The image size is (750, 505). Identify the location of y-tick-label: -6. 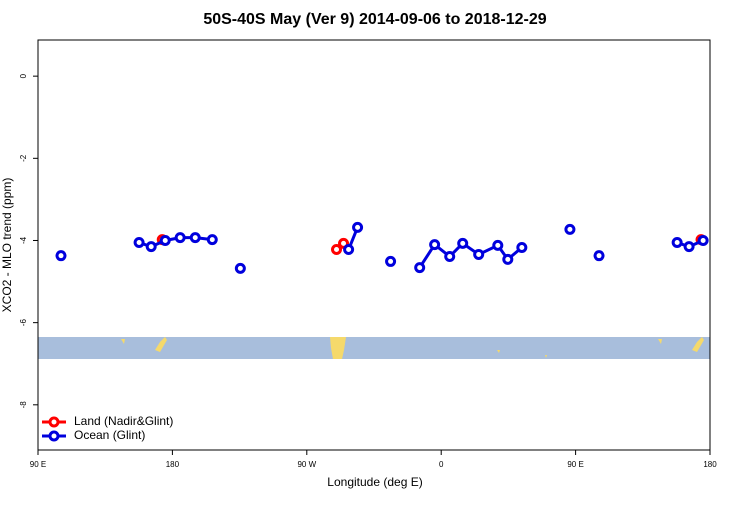
(23, 323).